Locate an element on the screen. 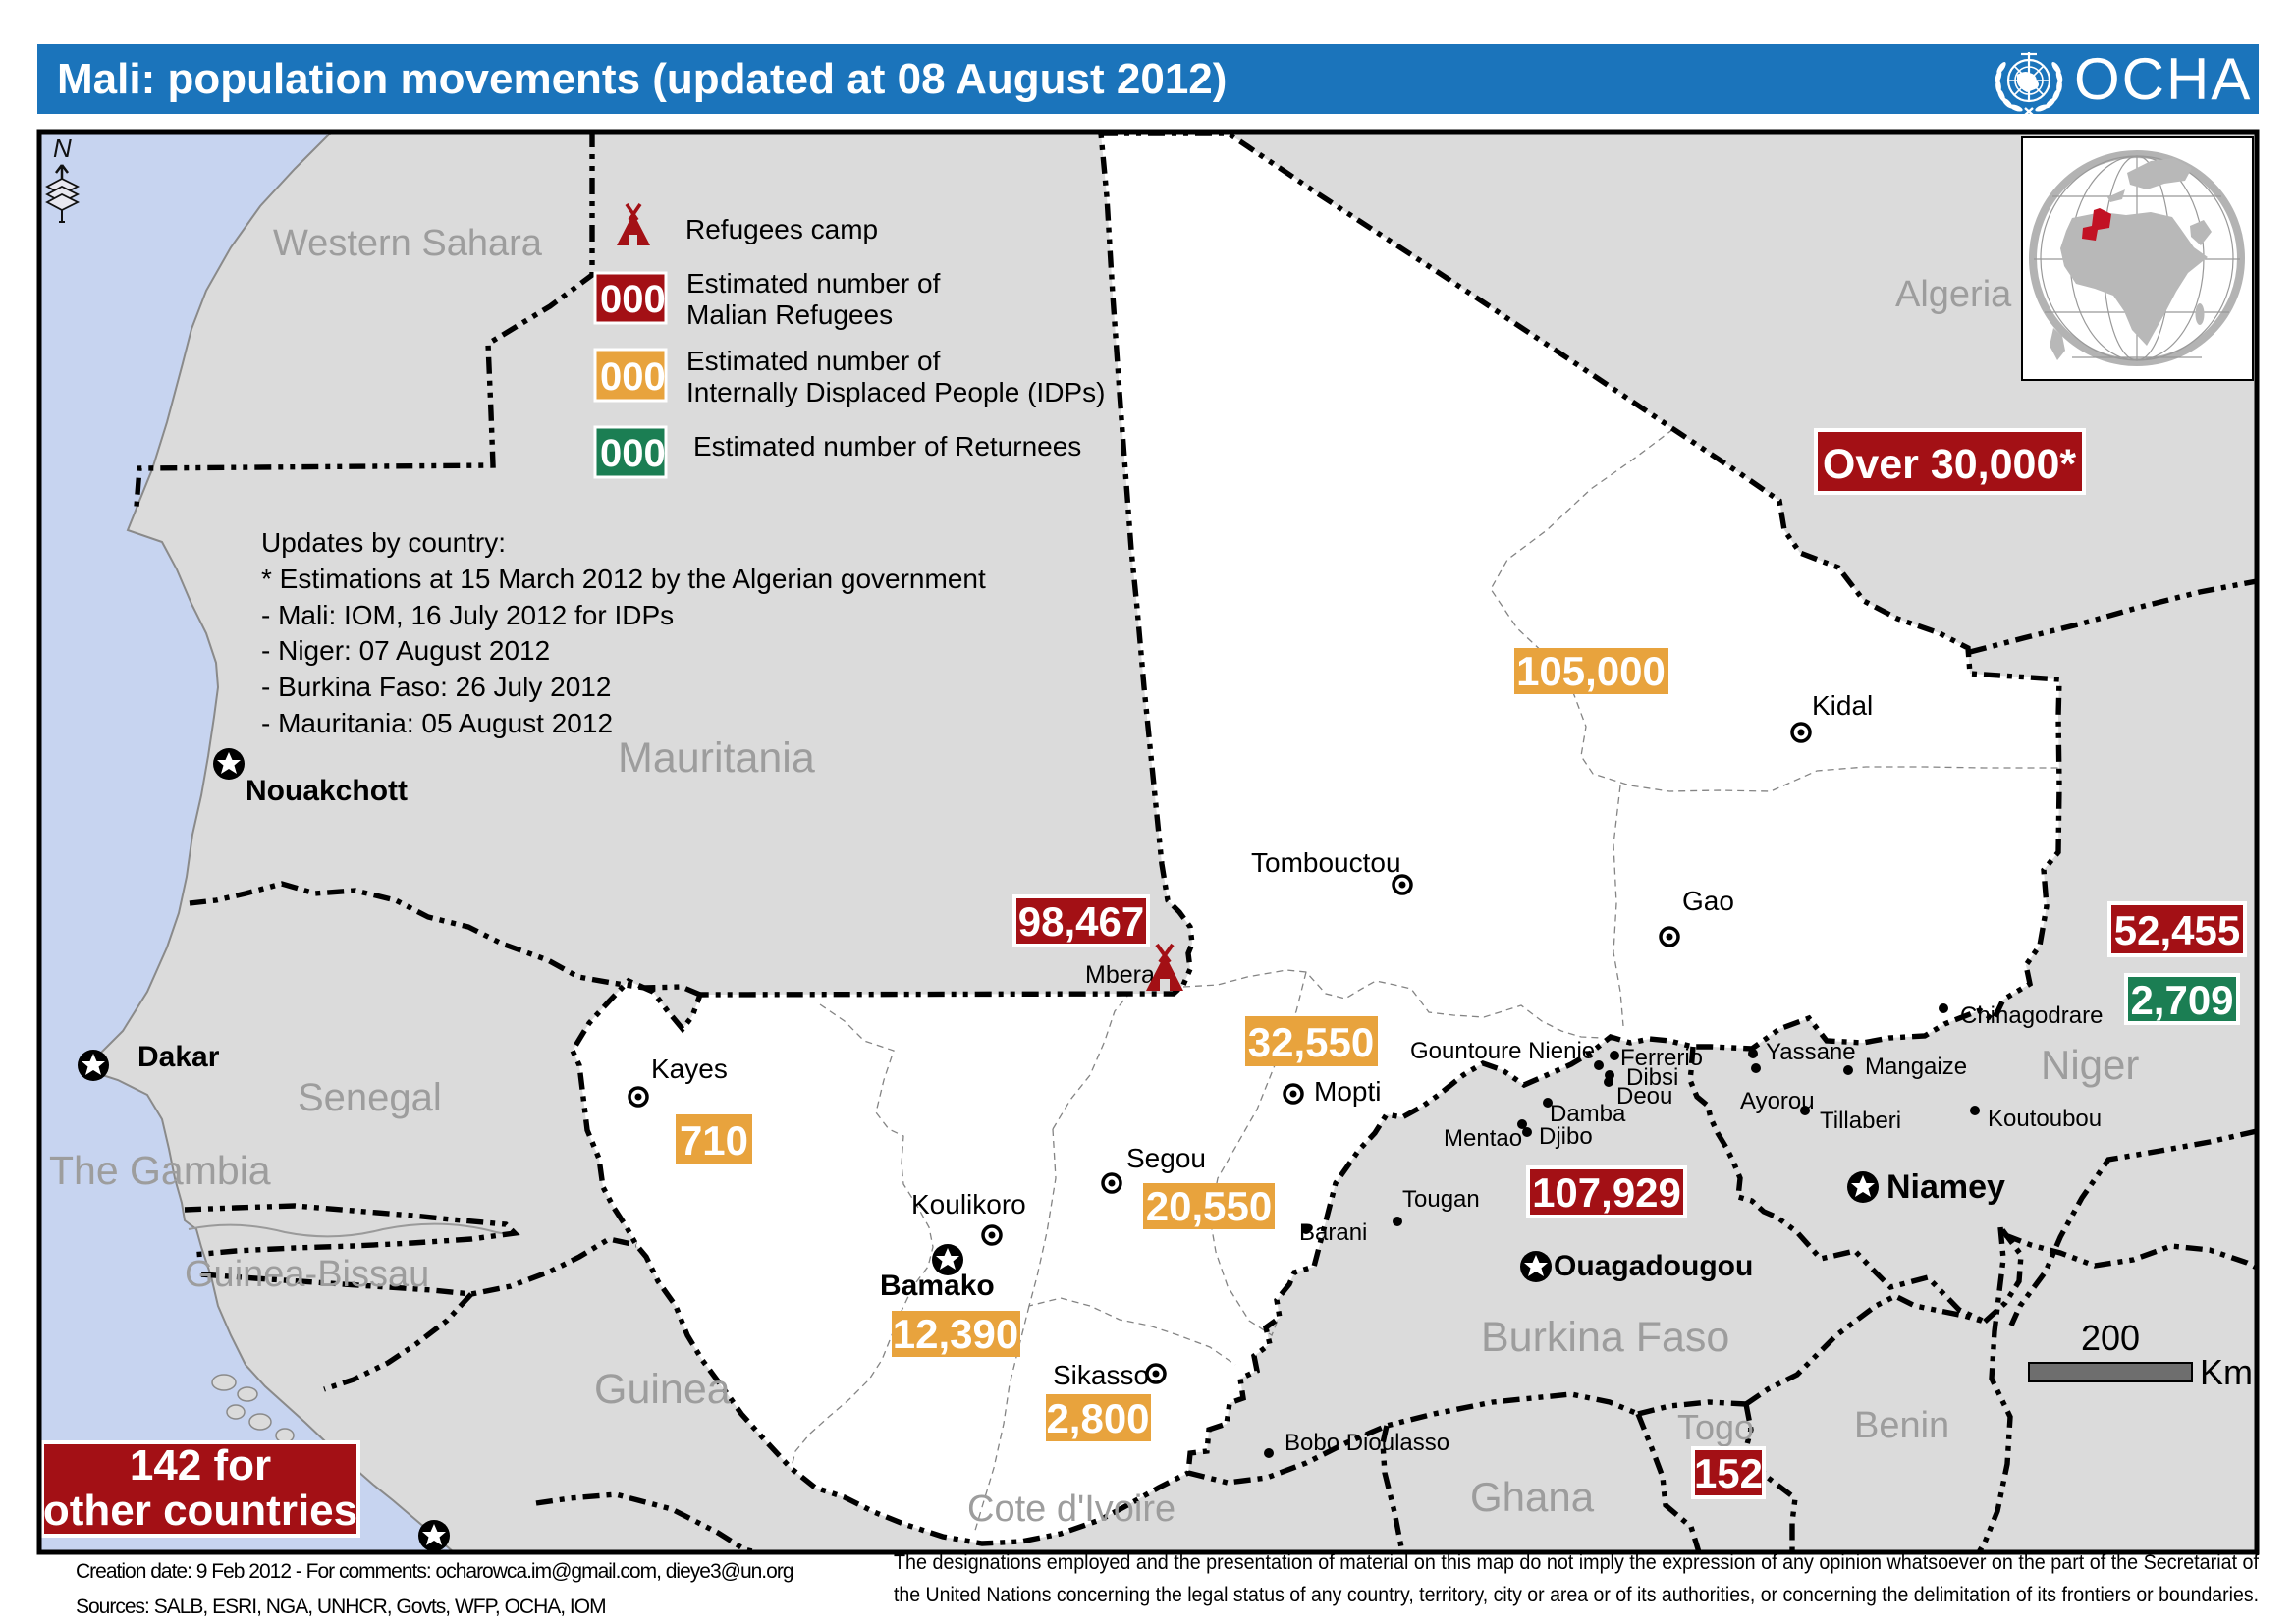 The width and height of the screenshot is (2296, 1624). svg-text: Cote d'Ivoire is located at coordinates (1071, 1509).